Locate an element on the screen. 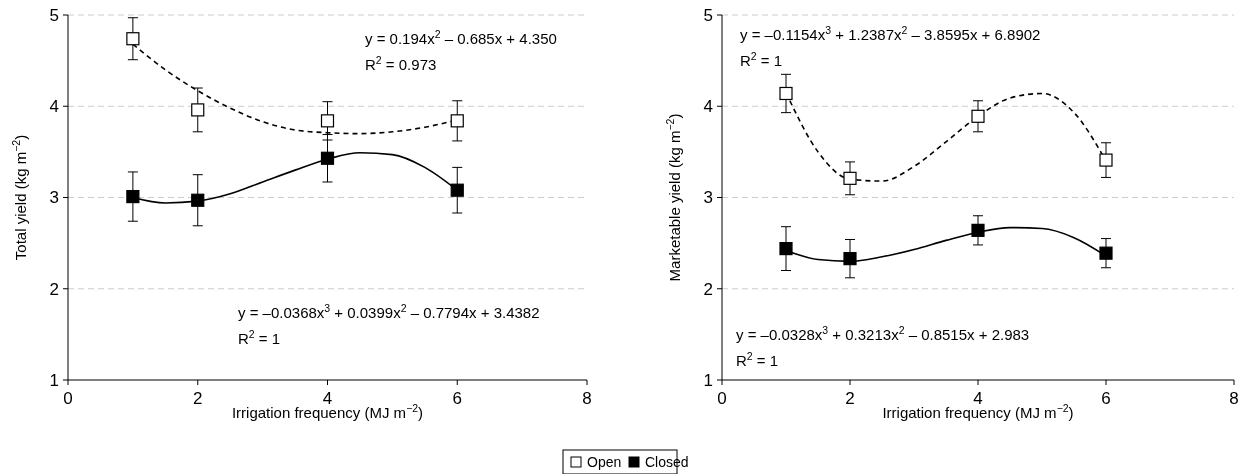 The image size is (1240, 474). legend-label: Closed is located at coordinates (667, 462).